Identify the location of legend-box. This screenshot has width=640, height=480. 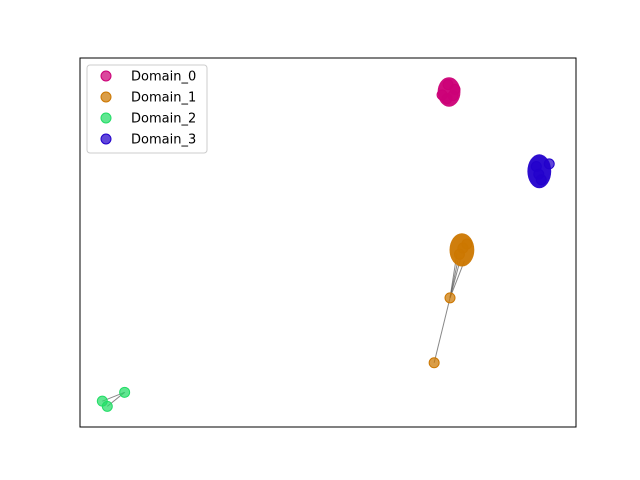
(147, 109).